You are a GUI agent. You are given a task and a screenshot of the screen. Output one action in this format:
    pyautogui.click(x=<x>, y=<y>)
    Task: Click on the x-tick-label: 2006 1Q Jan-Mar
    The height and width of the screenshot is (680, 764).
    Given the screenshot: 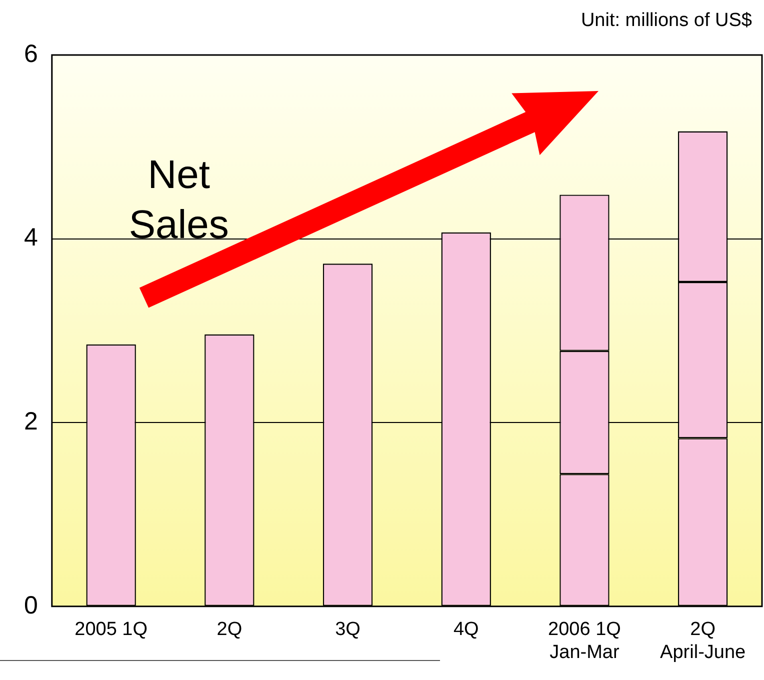 What is the action you would take?
    pyautogui.click(x=584, y=641)
    